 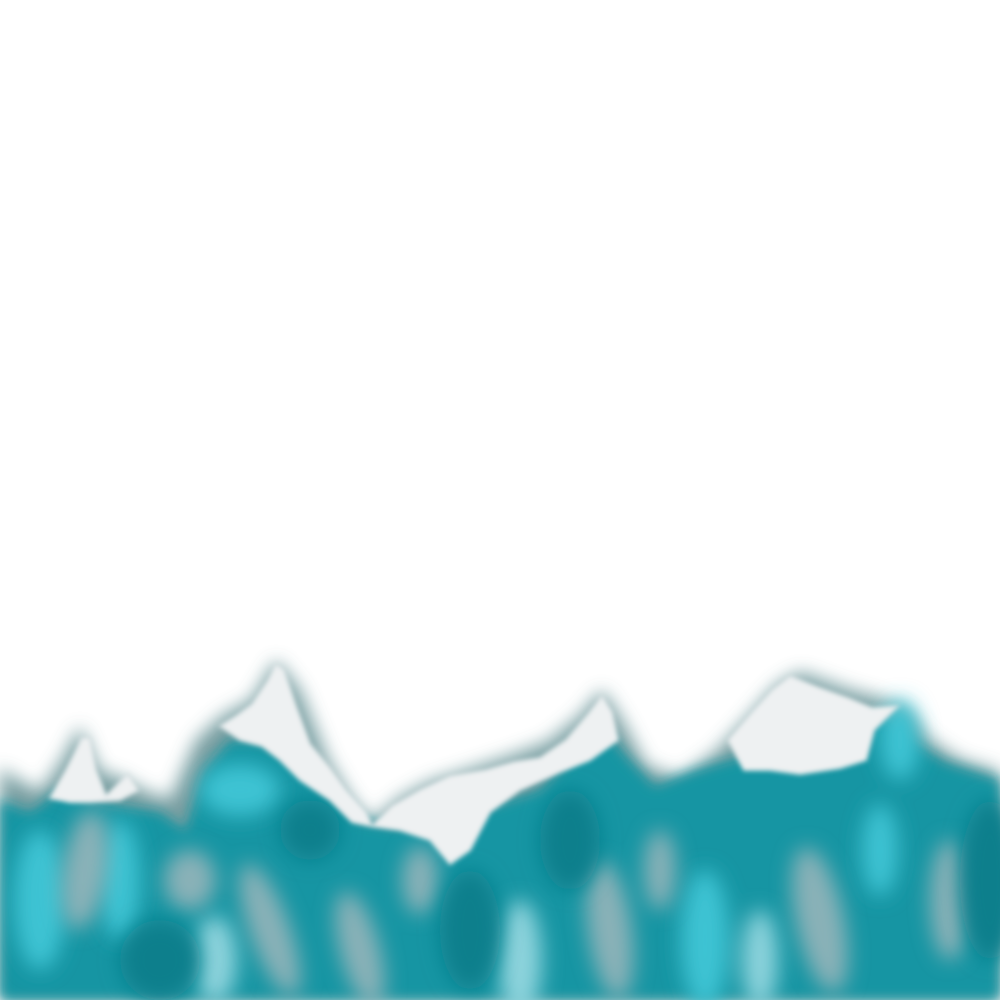 What do you see at coordinates (494, 780) in the screenshot?
I see `snow-ridge-middle` at bounding box center [494, 780].